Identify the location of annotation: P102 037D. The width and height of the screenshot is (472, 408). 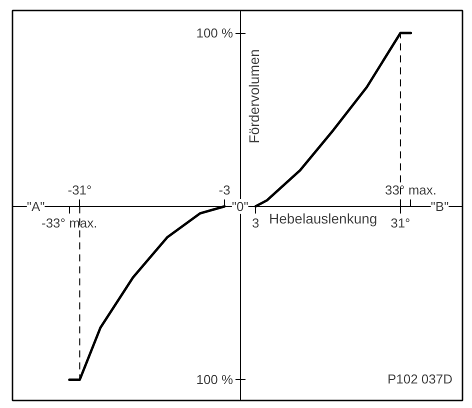
(420, 379).